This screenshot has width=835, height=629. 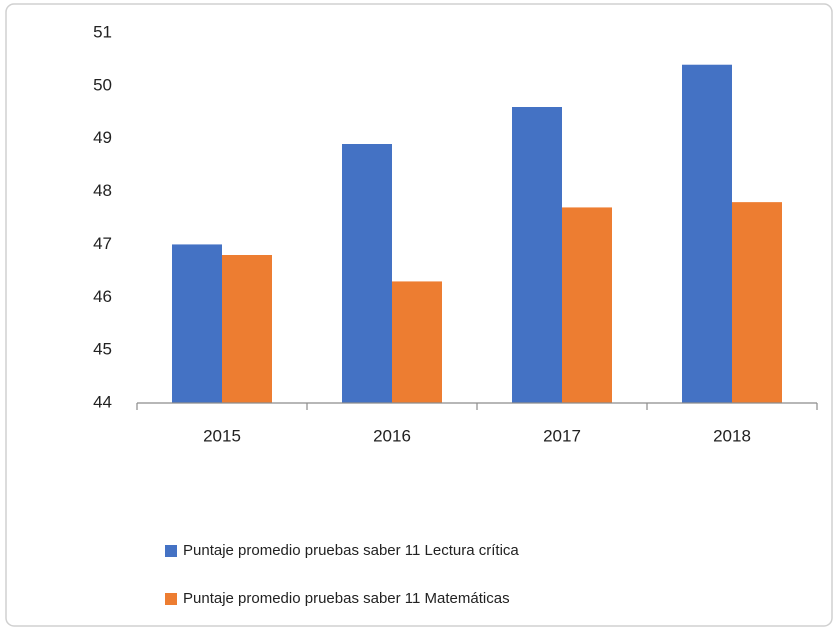 I want to click on y-tick-label: 51, so click(x=102, y=31).